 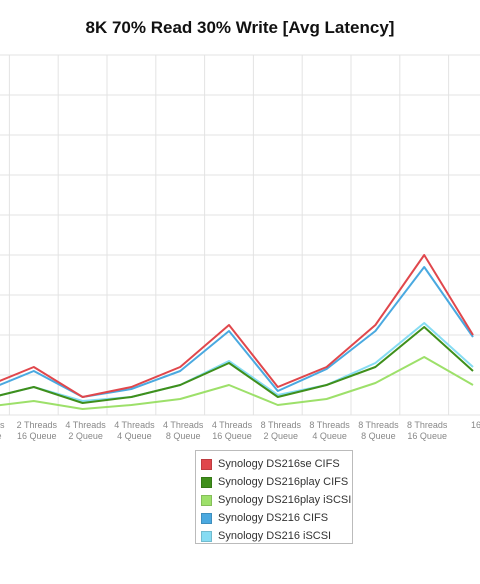 What do you see at coordinates (37, 425) in the screenshot?
I see `x-tick-label: 2 Threads` at bounding box center [37, 425].